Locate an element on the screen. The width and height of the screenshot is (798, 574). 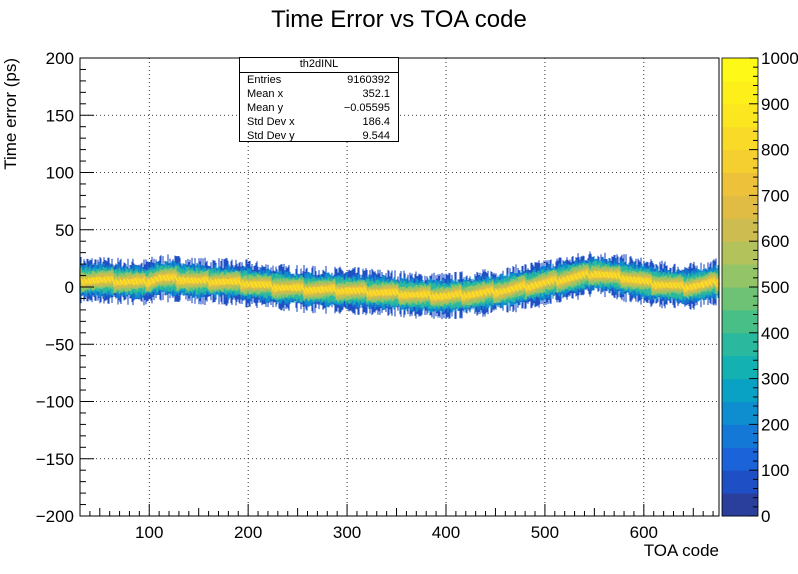
x-tick-label: 500 is located at coordinates (545, 532).